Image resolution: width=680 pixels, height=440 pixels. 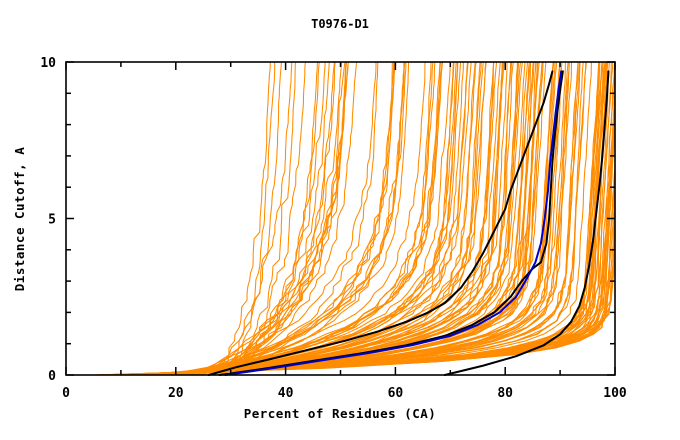 What do you see at coordinates (19, 219) in the screenshot?
I see `y-axis-label: Distance Cutoff, A` at bounding box center [19, 219].